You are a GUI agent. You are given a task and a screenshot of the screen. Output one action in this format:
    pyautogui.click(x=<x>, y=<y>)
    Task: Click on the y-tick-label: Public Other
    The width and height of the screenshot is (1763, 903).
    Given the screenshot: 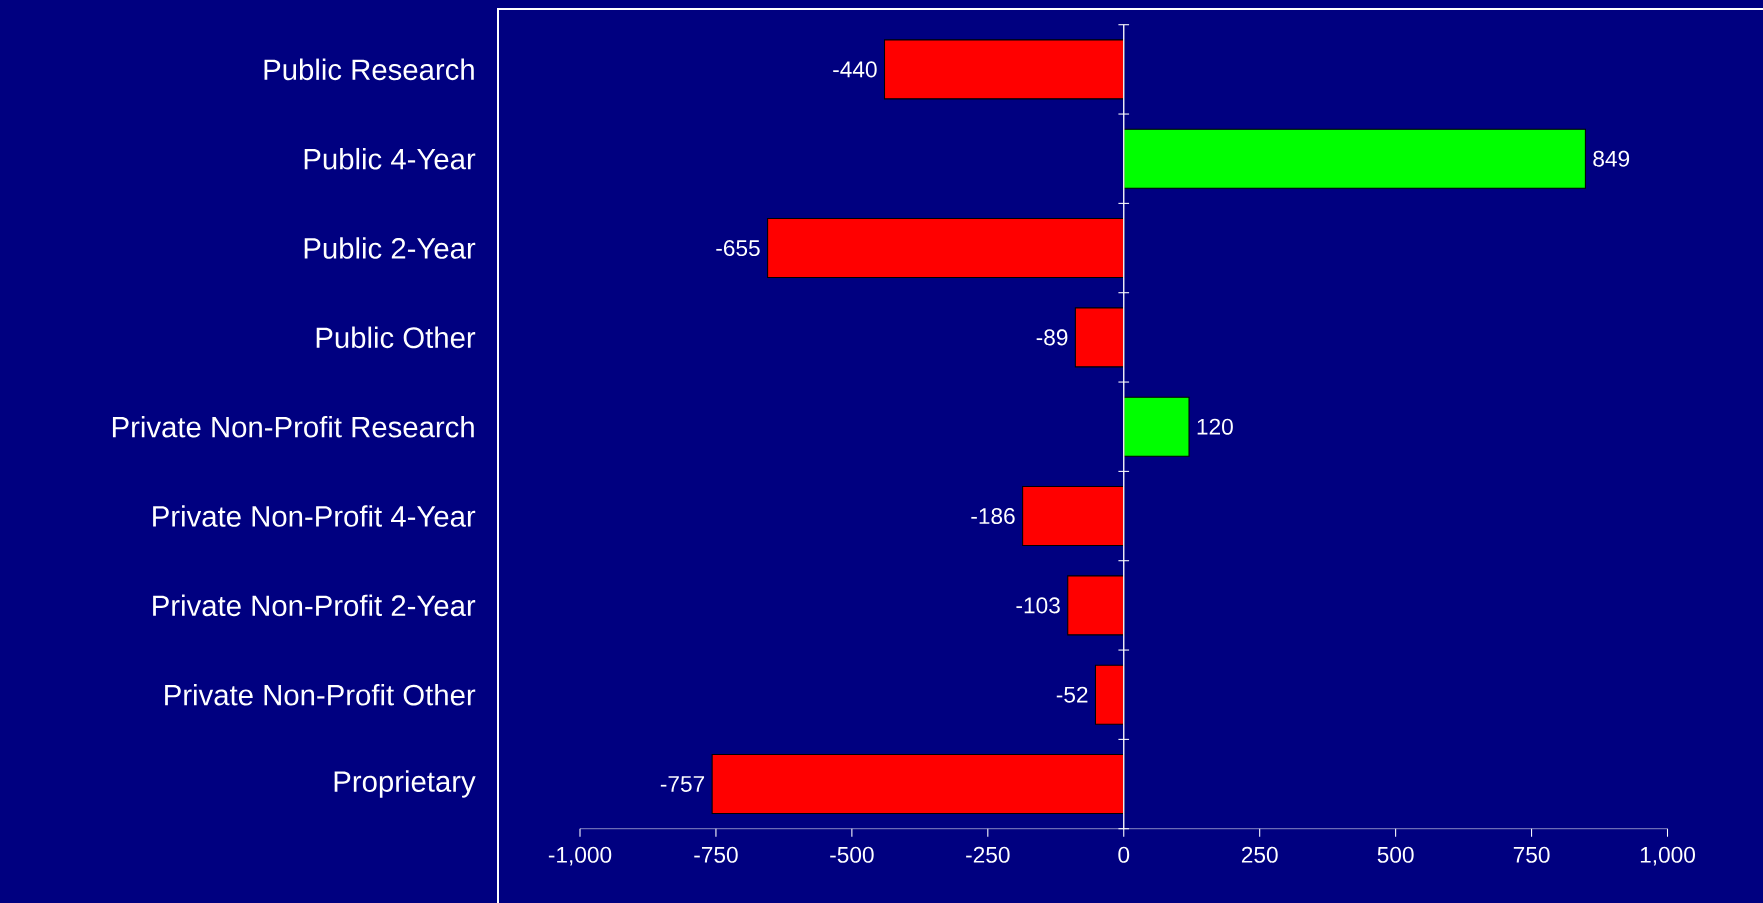 What is the action you would take?
    pyautogui.click(x=396, y=337)
    